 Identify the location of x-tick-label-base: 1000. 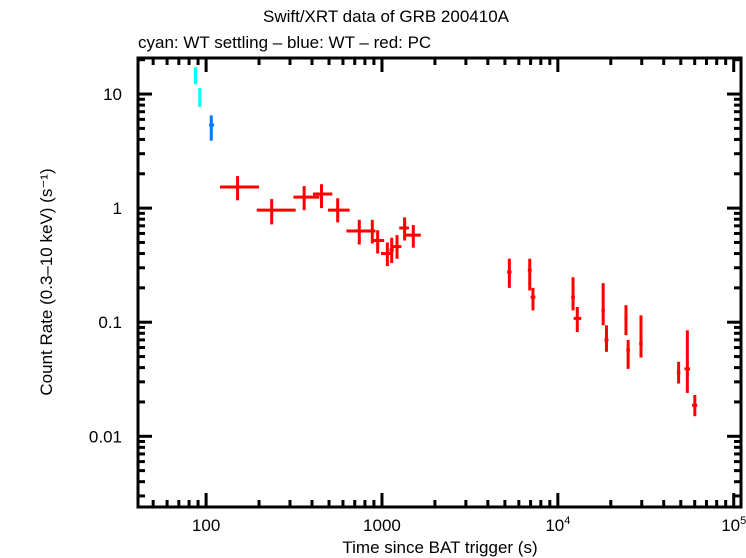
(382, 525).